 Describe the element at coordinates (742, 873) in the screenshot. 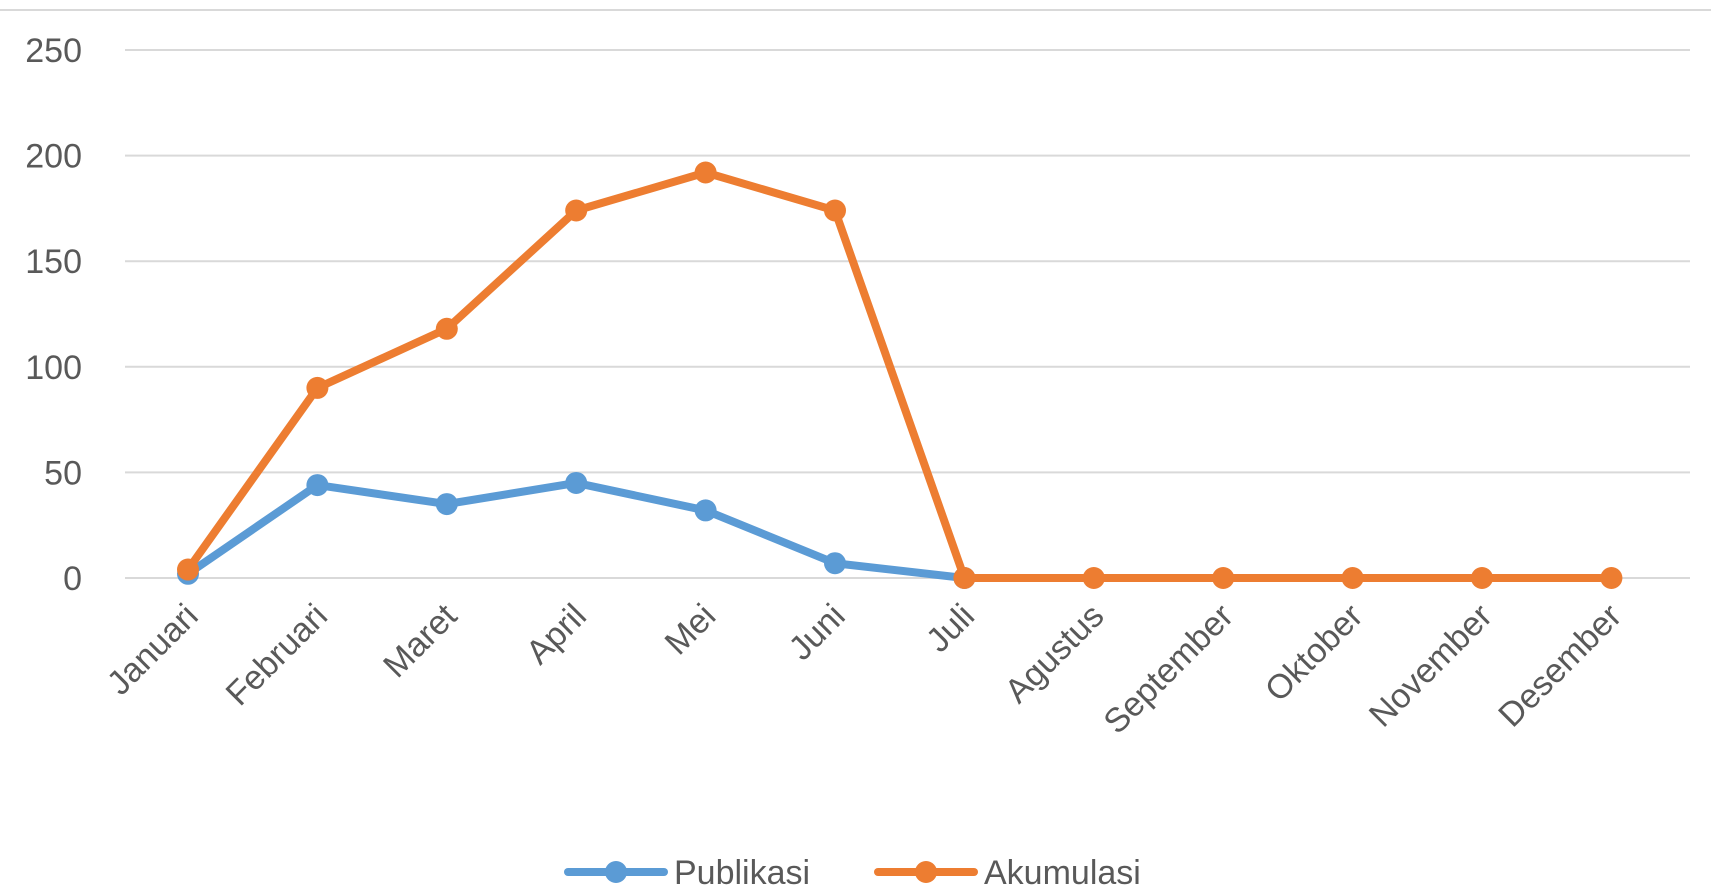

I see `legend-label: Publikasi` at that location.